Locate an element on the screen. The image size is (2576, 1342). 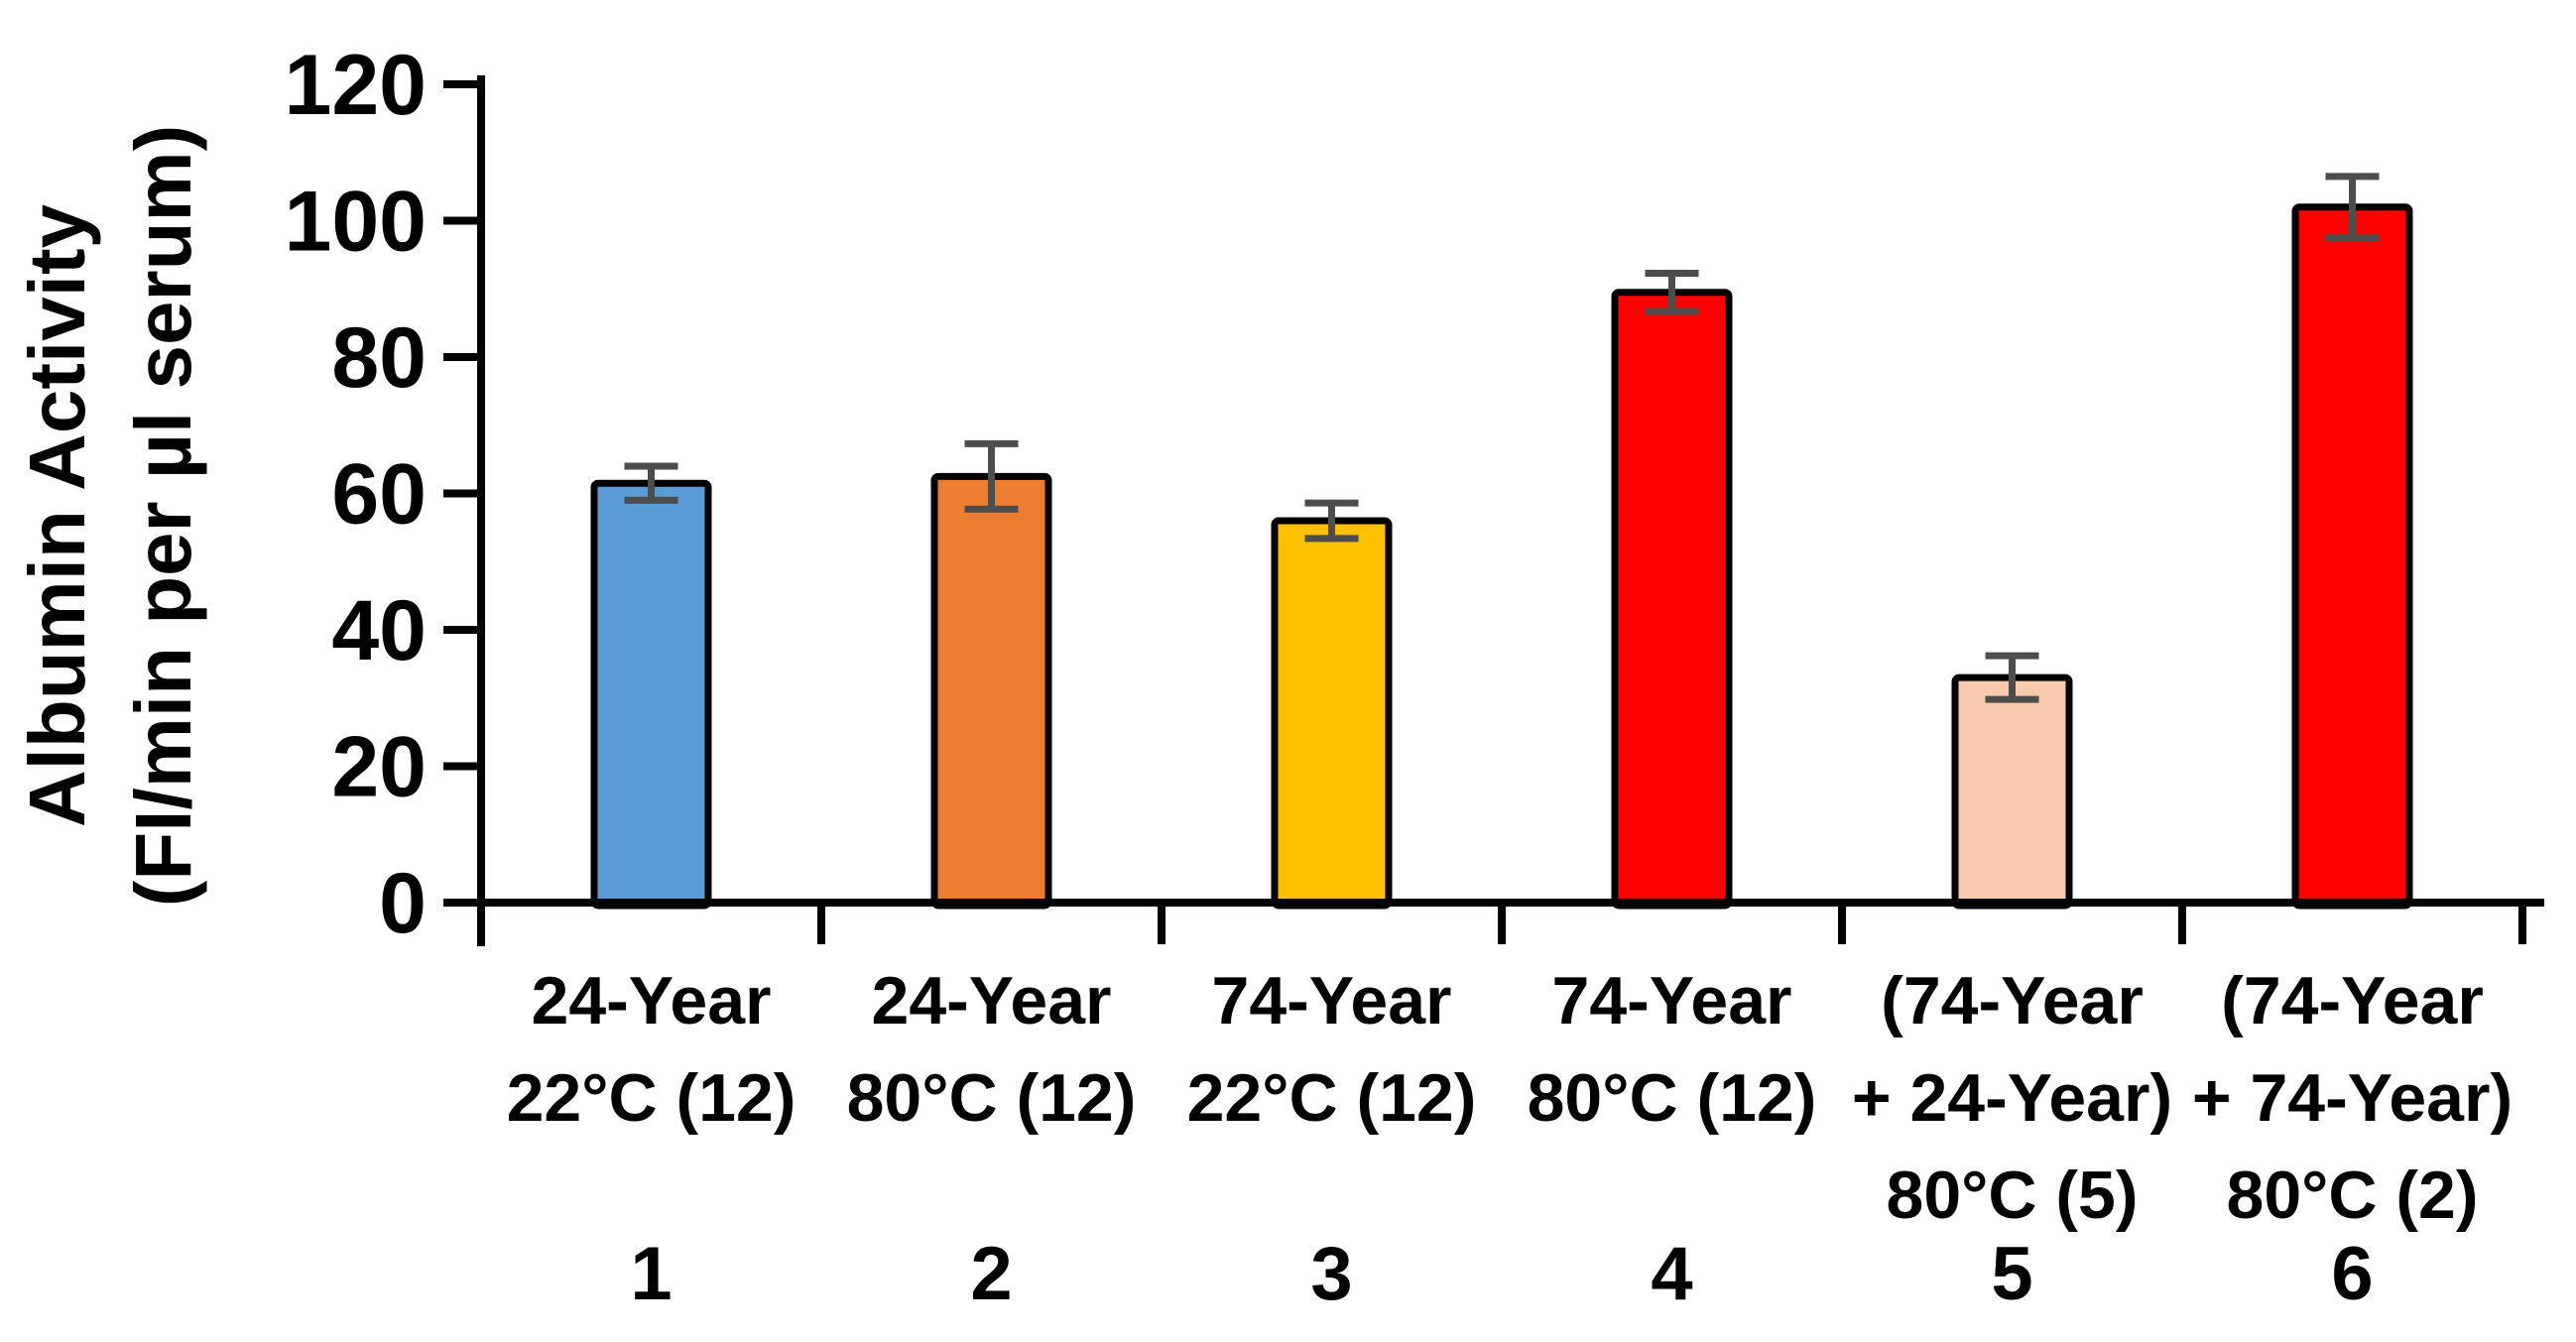
category-label-4: 74-Year 80°C (12) is located at coordinates (1672, 1049).